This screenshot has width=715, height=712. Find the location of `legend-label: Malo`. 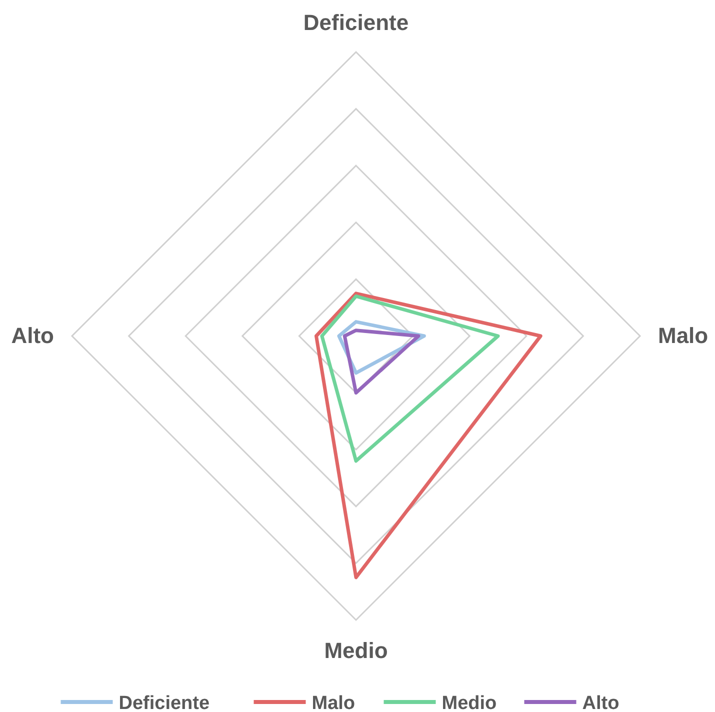

legend-label: Malo is located at coordinates (334, 702).